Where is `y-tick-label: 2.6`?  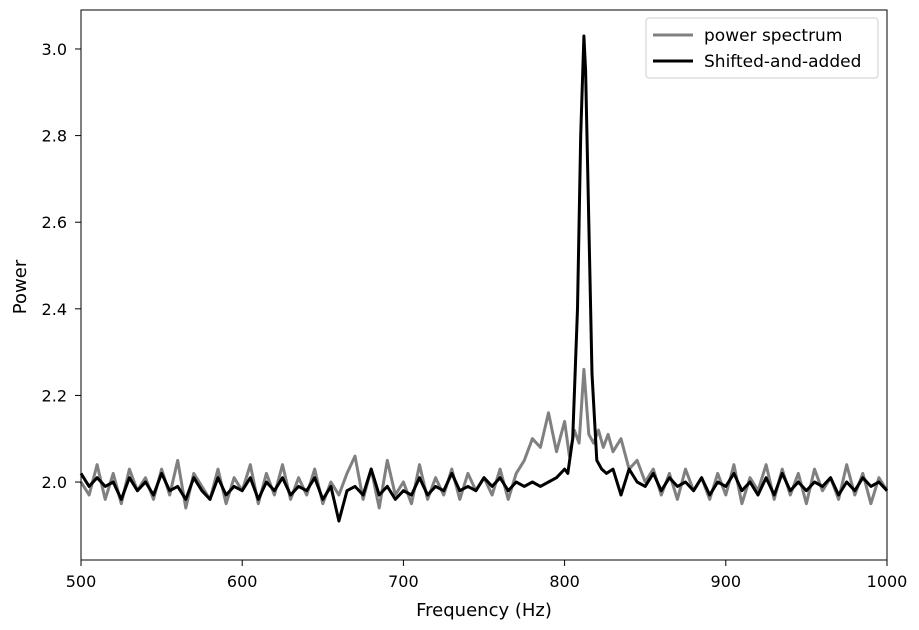 y-tick-label: 2.6 is located at coordinates (54, 222).